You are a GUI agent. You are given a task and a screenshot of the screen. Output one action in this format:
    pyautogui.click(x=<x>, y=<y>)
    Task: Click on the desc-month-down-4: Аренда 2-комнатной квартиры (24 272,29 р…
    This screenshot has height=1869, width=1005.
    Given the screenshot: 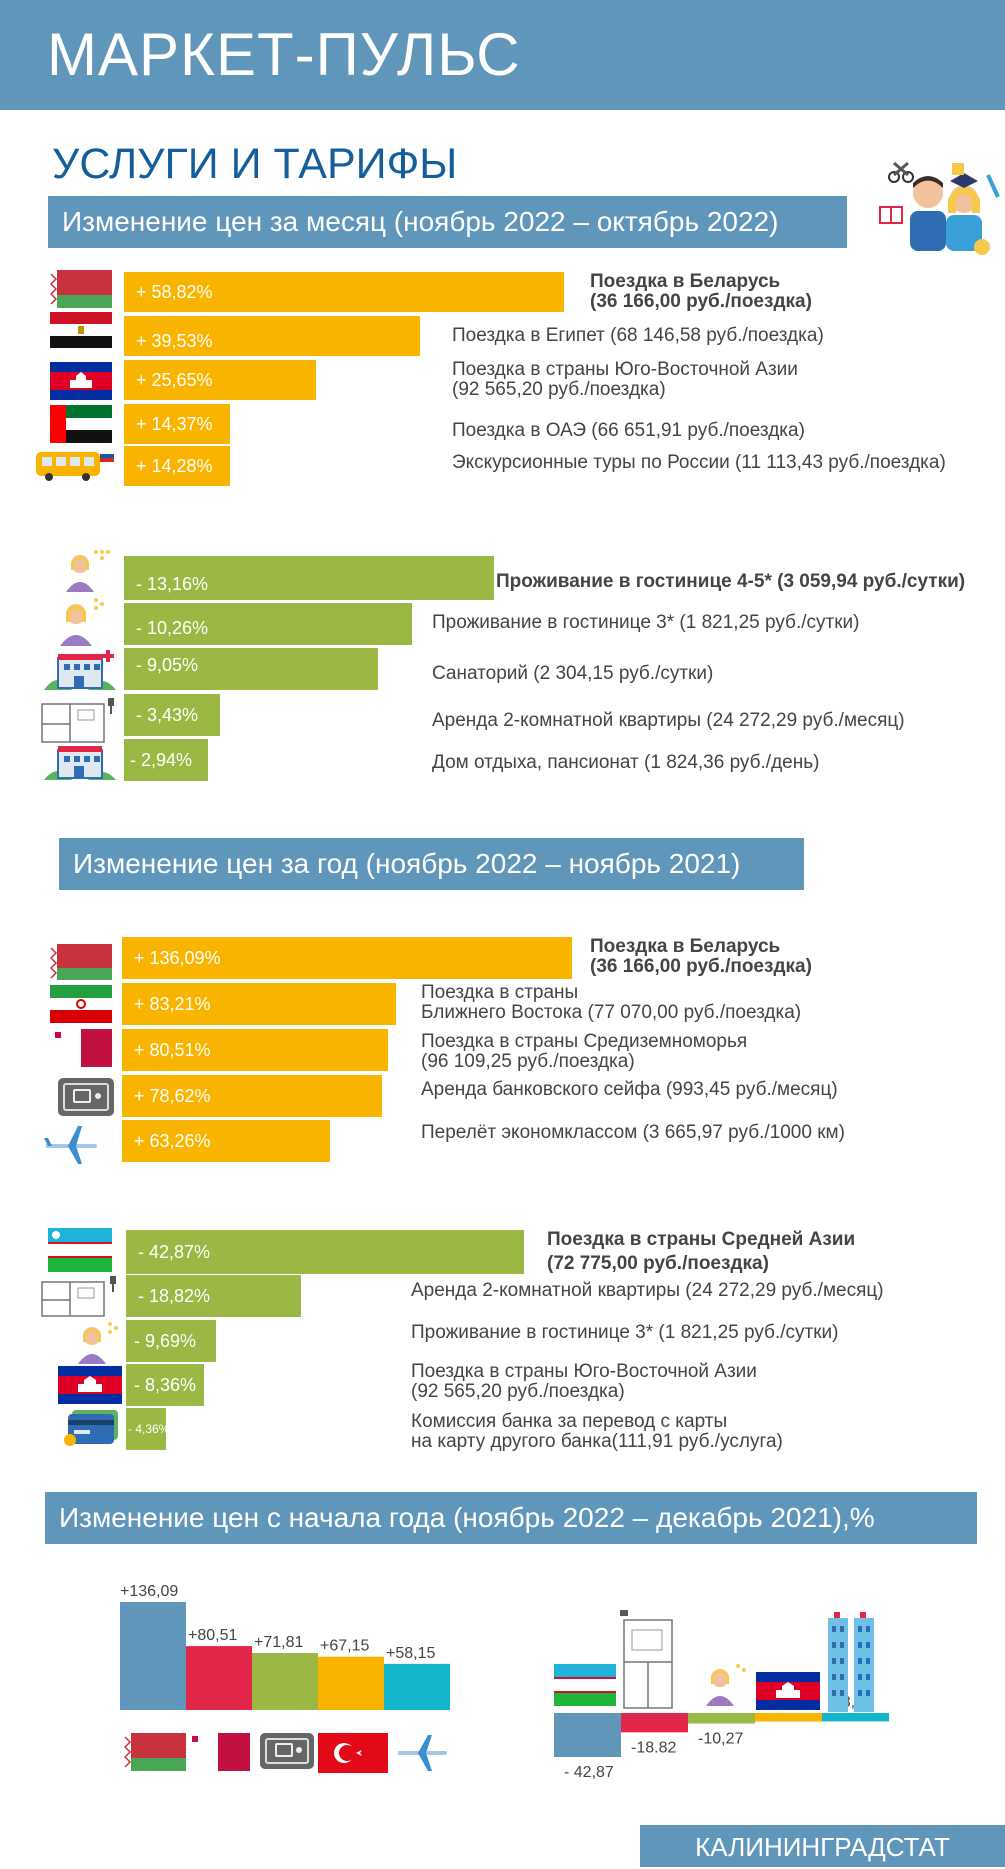 What is the action you would take?
    pyautogui.click(x=668, y=720)
    